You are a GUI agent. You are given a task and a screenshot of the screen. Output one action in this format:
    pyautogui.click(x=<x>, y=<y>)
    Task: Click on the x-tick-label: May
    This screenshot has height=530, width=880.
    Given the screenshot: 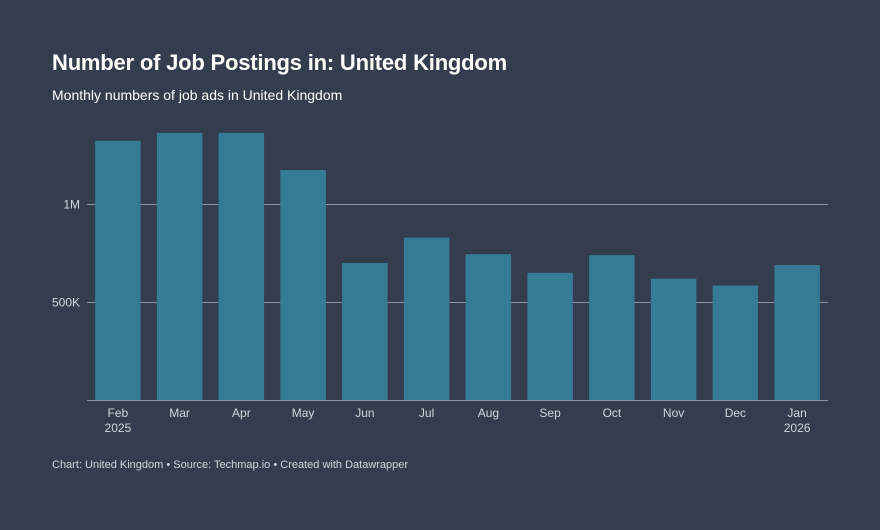 What is the action you would take?
    pyautogui.click(x=303, y=413)
    